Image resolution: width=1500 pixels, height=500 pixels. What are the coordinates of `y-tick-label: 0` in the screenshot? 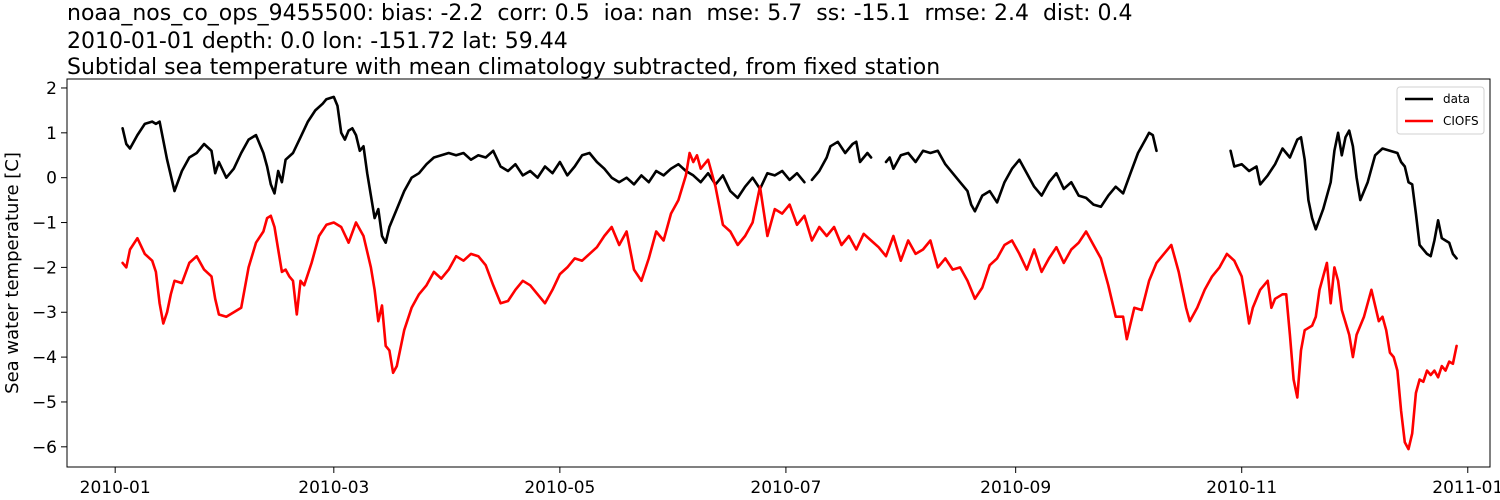 It's located at (51, 179).